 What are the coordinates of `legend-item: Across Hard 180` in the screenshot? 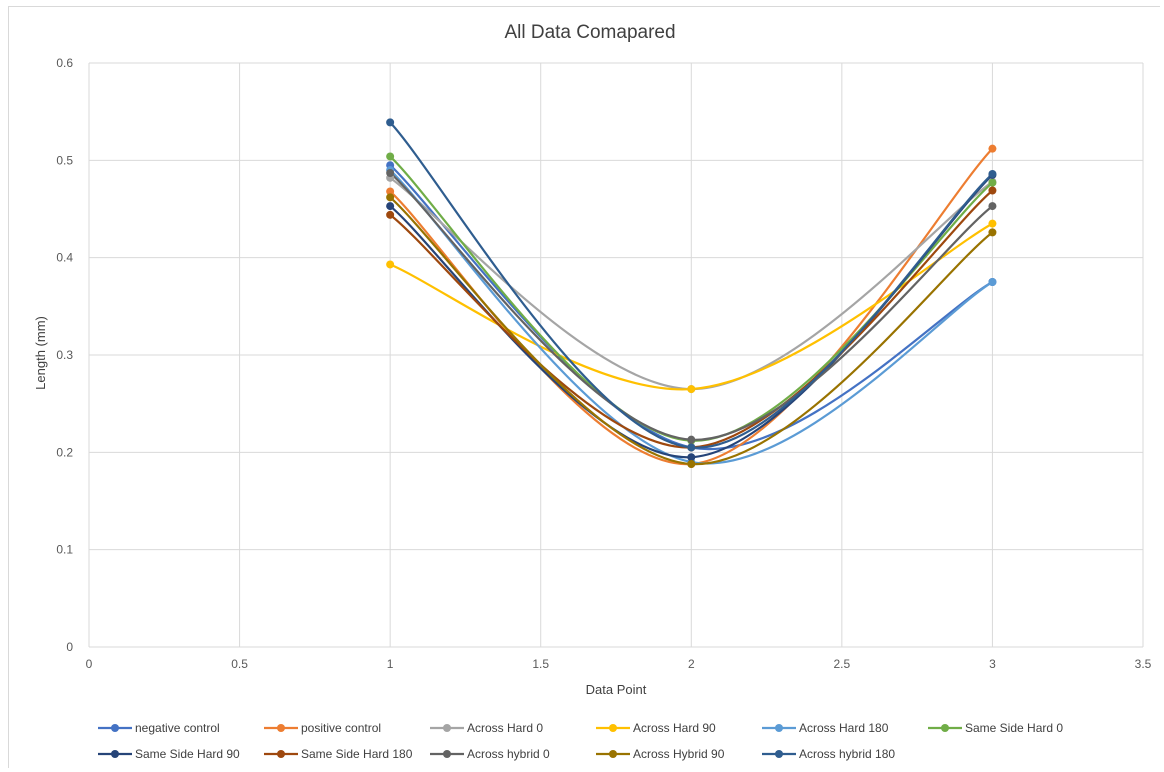 It's located at (825, 728).